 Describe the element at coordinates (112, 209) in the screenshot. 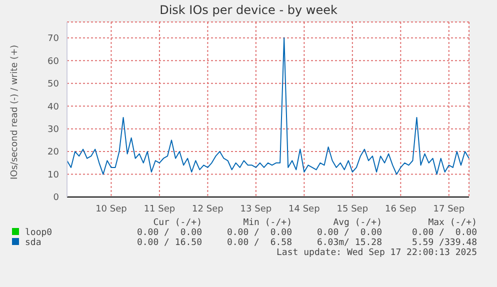

I see `x-tick-label: 10 Sep` at that location.